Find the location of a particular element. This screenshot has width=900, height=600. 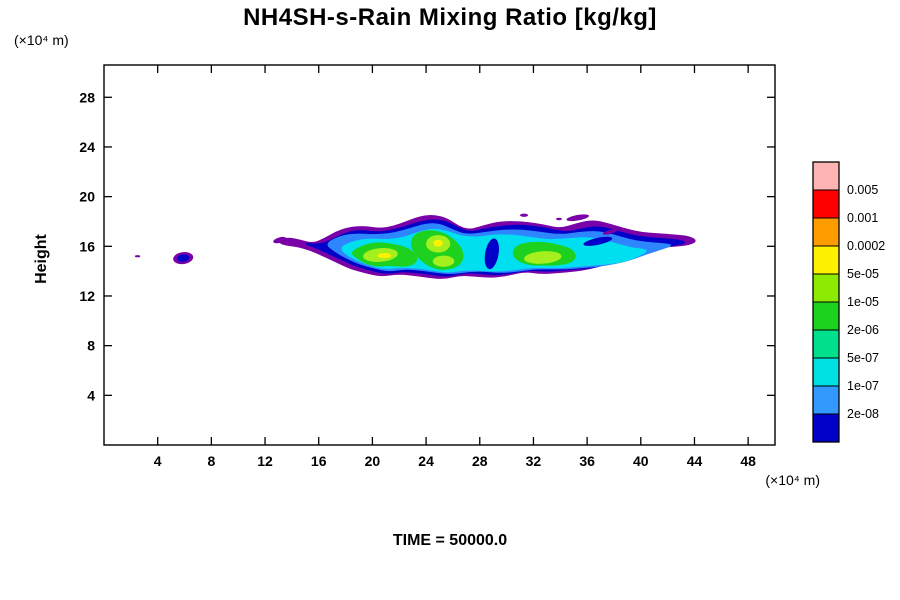

y-axis-label: Height is located at coordinates (41, 259).